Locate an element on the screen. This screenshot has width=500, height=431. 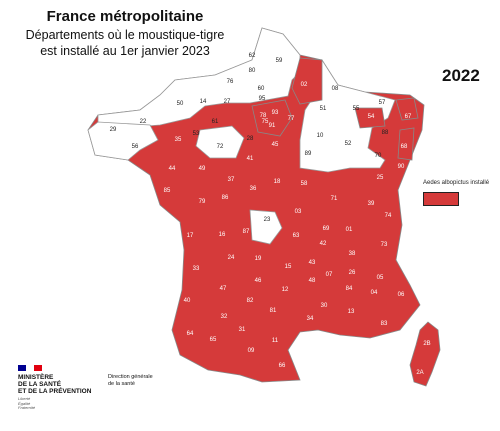
subtitle-line-2: est installé au 1er janvier 2023 is located at coordinates (125, 51).